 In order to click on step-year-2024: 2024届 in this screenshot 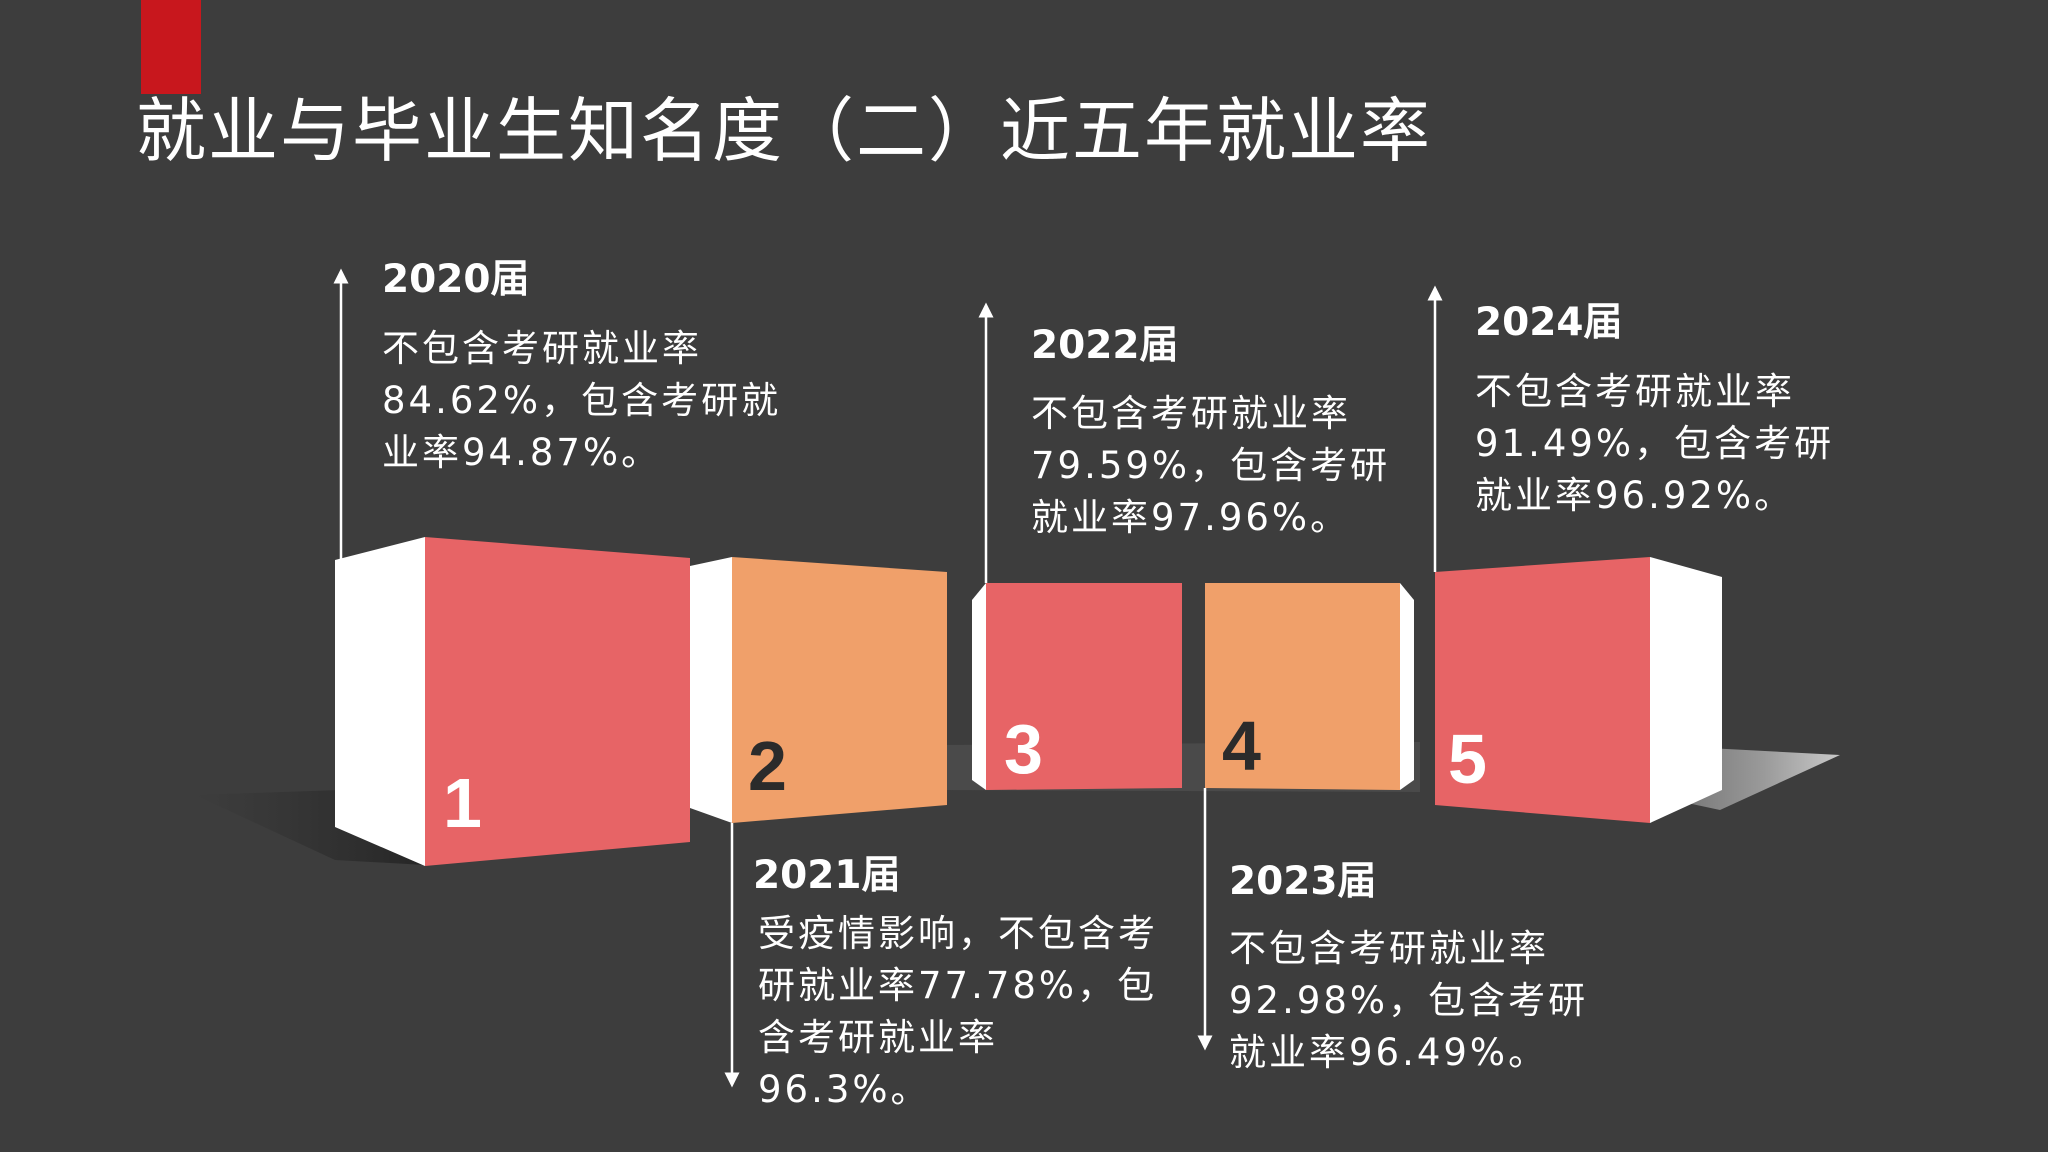, I will do `click(1549, 322)`.